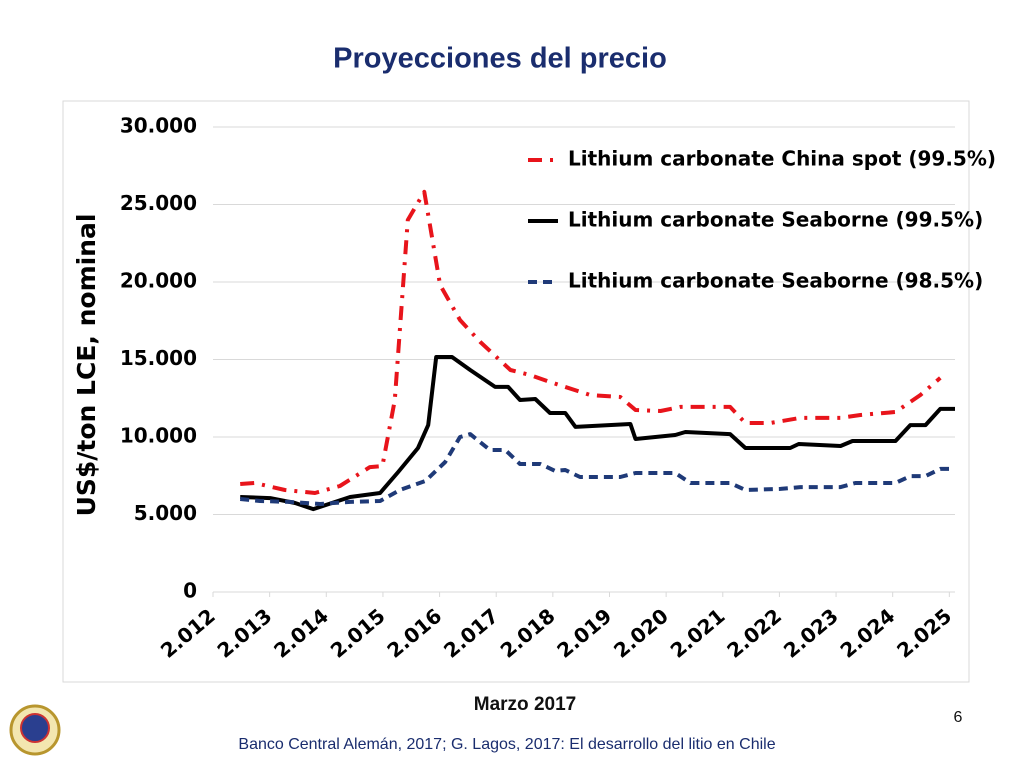  What do you see at coordinates (190, 591) in the screenshot?
I see `y-tick-label: 0` at bounding box center [190, 591].